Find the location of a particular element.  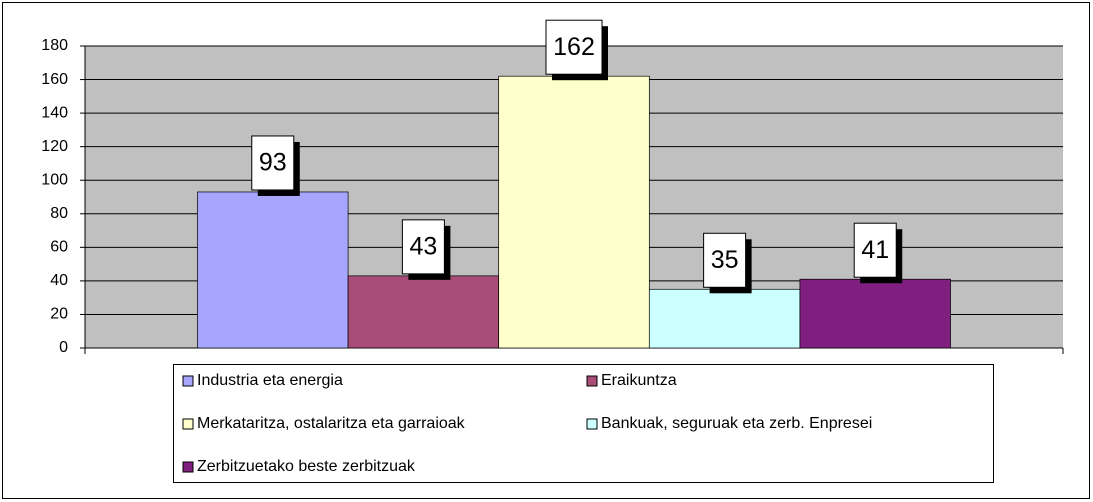

value-label: 43 is located at coordinates (423, 246).